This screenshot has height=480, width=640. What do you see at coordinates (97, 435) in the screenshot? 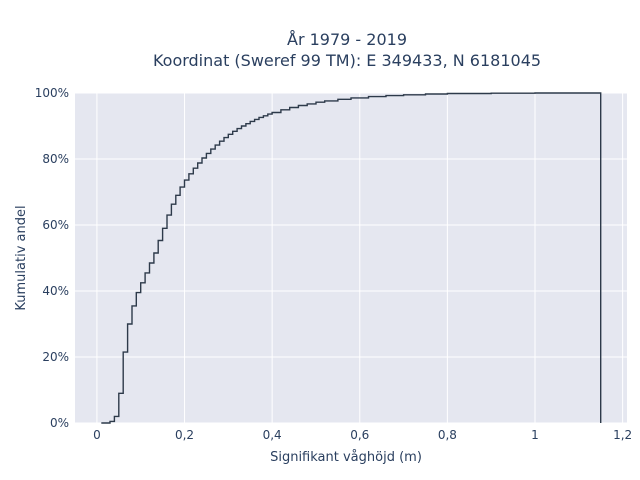
I see `x-tick-label: 0` at bounding box center [97, 435].